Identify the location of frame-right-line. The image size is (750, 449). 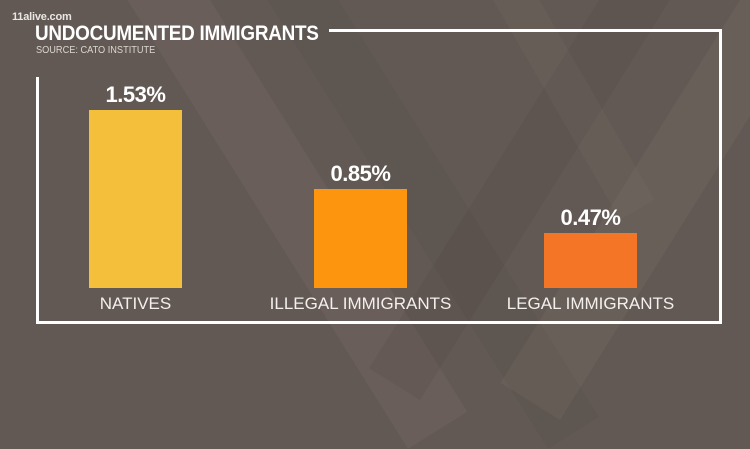
(720, 176).